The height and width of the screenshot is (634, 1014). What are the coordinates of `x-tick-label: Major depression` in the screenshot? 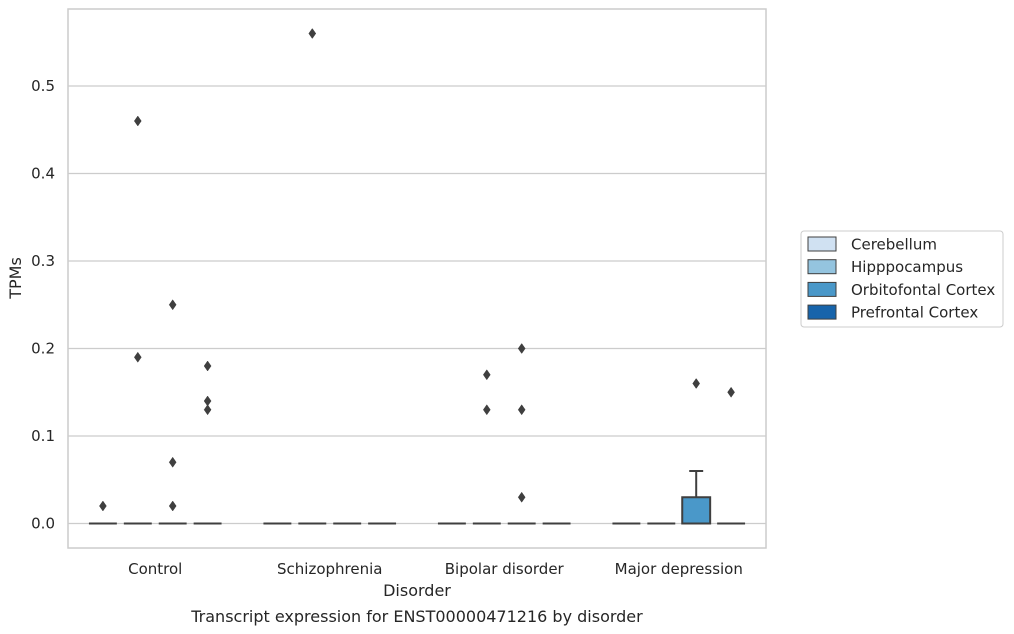 It's located at (679, 569).